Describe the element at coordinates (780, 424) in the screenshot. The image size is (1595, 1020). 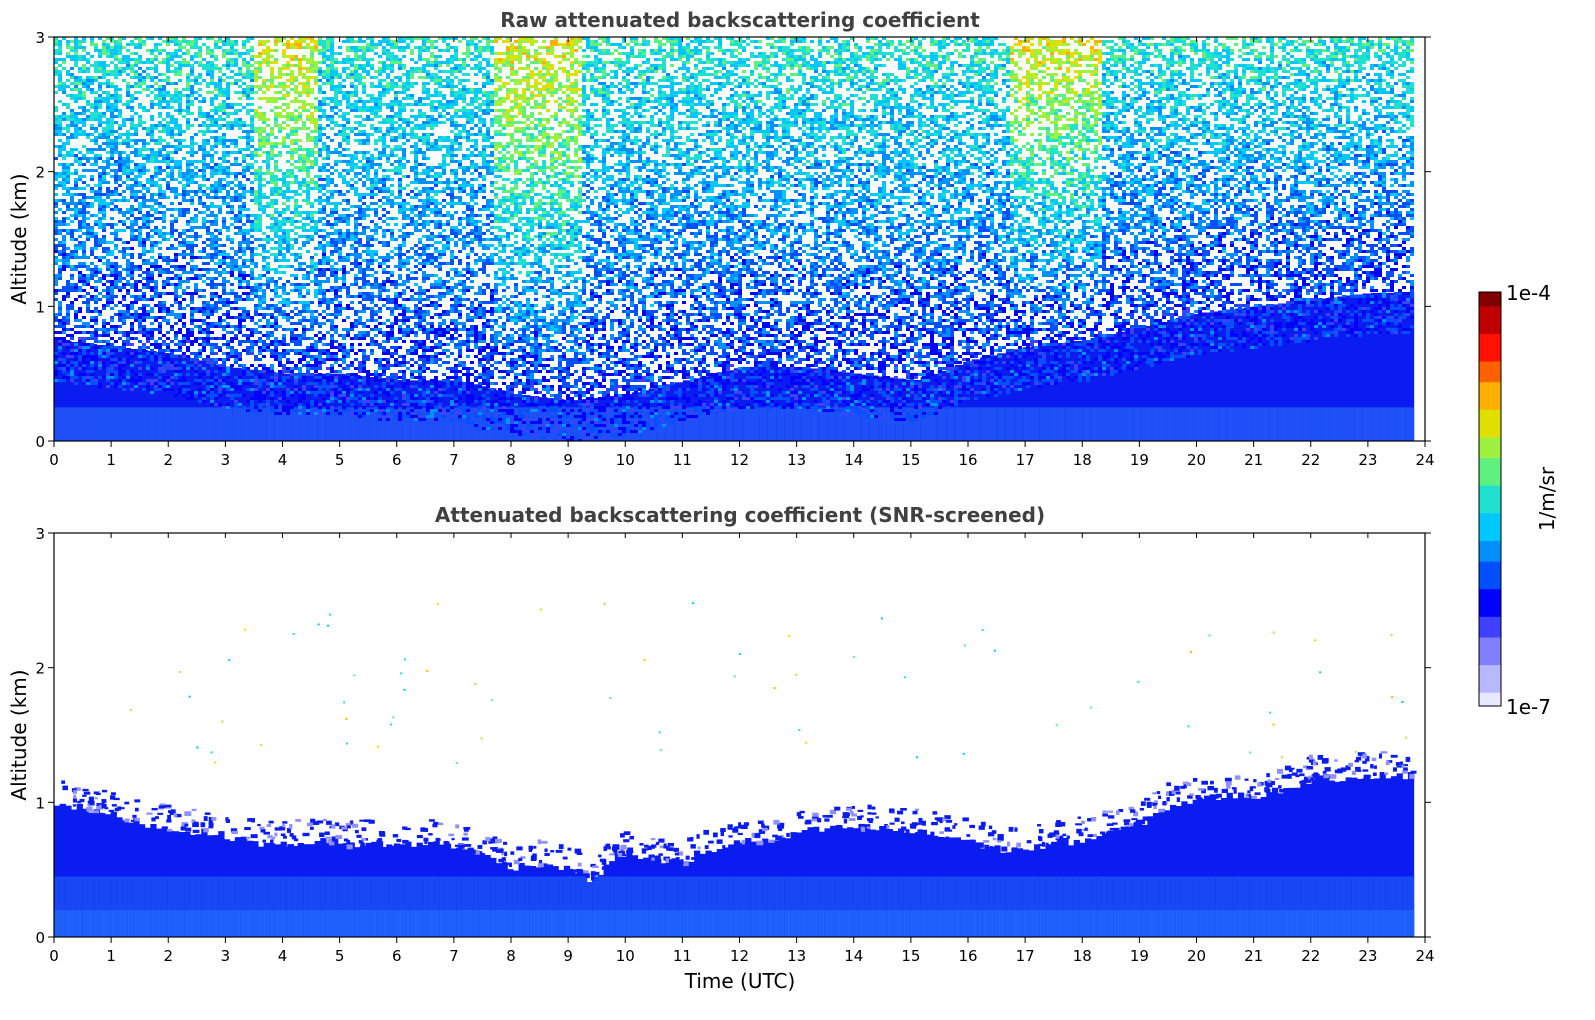
I see `raw-surface-column` at that location.